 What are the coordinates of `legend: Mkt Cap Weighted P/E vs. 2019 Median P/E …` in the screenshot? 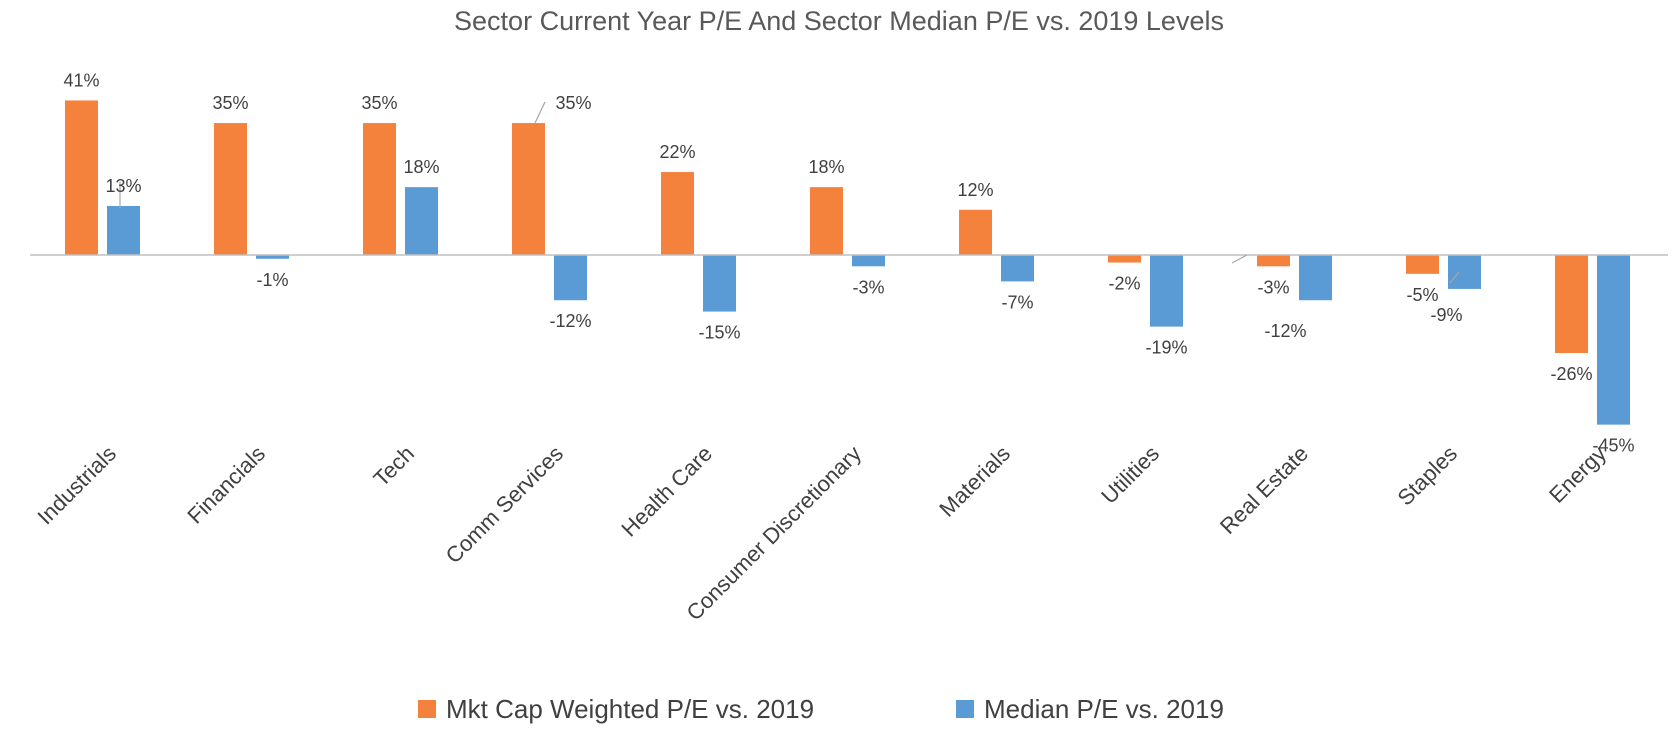 It's located at (821, 709).